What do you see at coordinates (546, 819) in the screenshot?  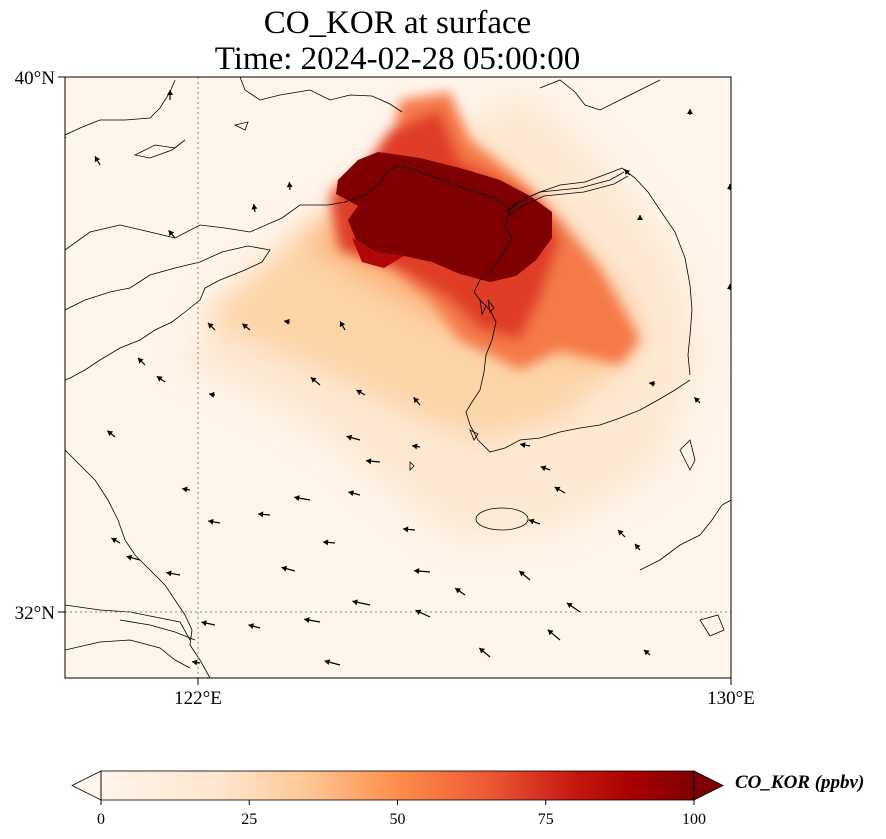 I see `colorbar-tick-label: 75` at bounding box center [546, 819].